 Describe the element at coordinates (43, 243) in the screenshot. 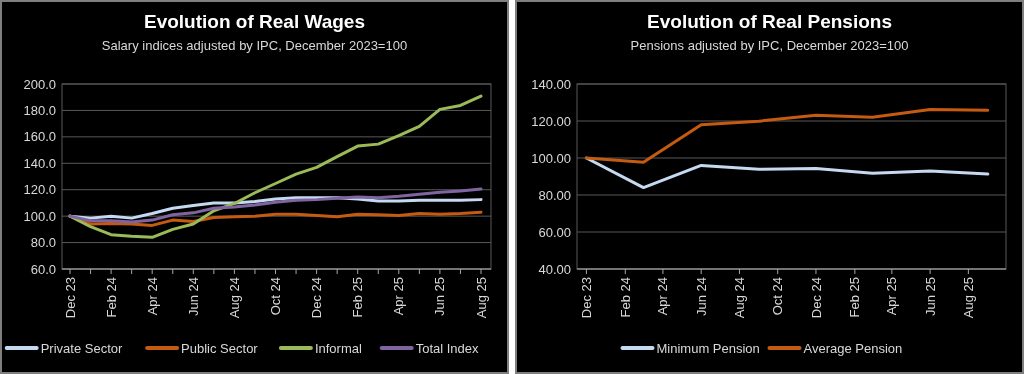

I see `y-tick-label: 80.0` at that location.